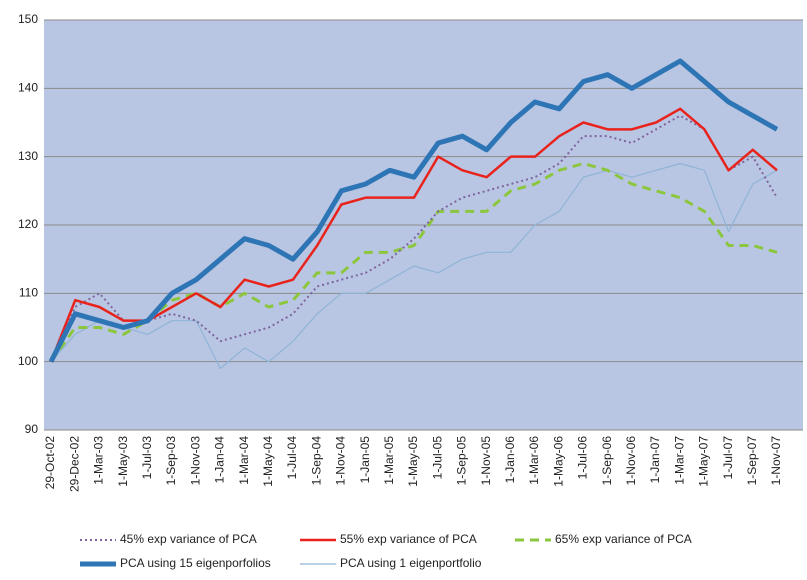 The height and width of the screenshot is (580, 807). Describe the element at coordinates (123, 461) in the screenshot. I see `x-tick-label: 1-May-03` at that location.